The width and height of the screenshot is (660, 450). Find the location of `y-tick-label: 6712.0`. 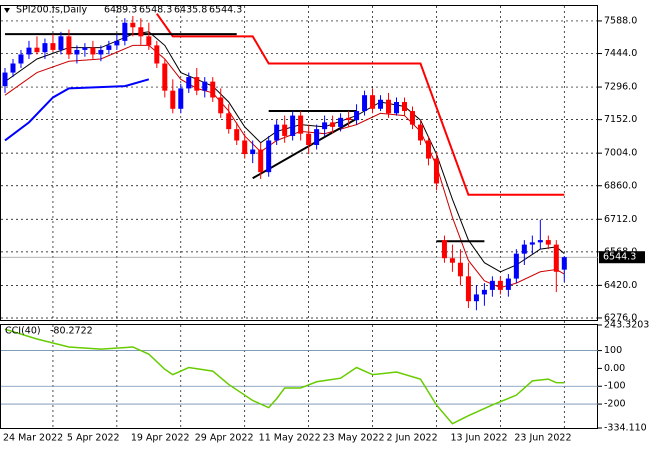

y-tick-label: 6712.0 is located at coordinates (620, 219).